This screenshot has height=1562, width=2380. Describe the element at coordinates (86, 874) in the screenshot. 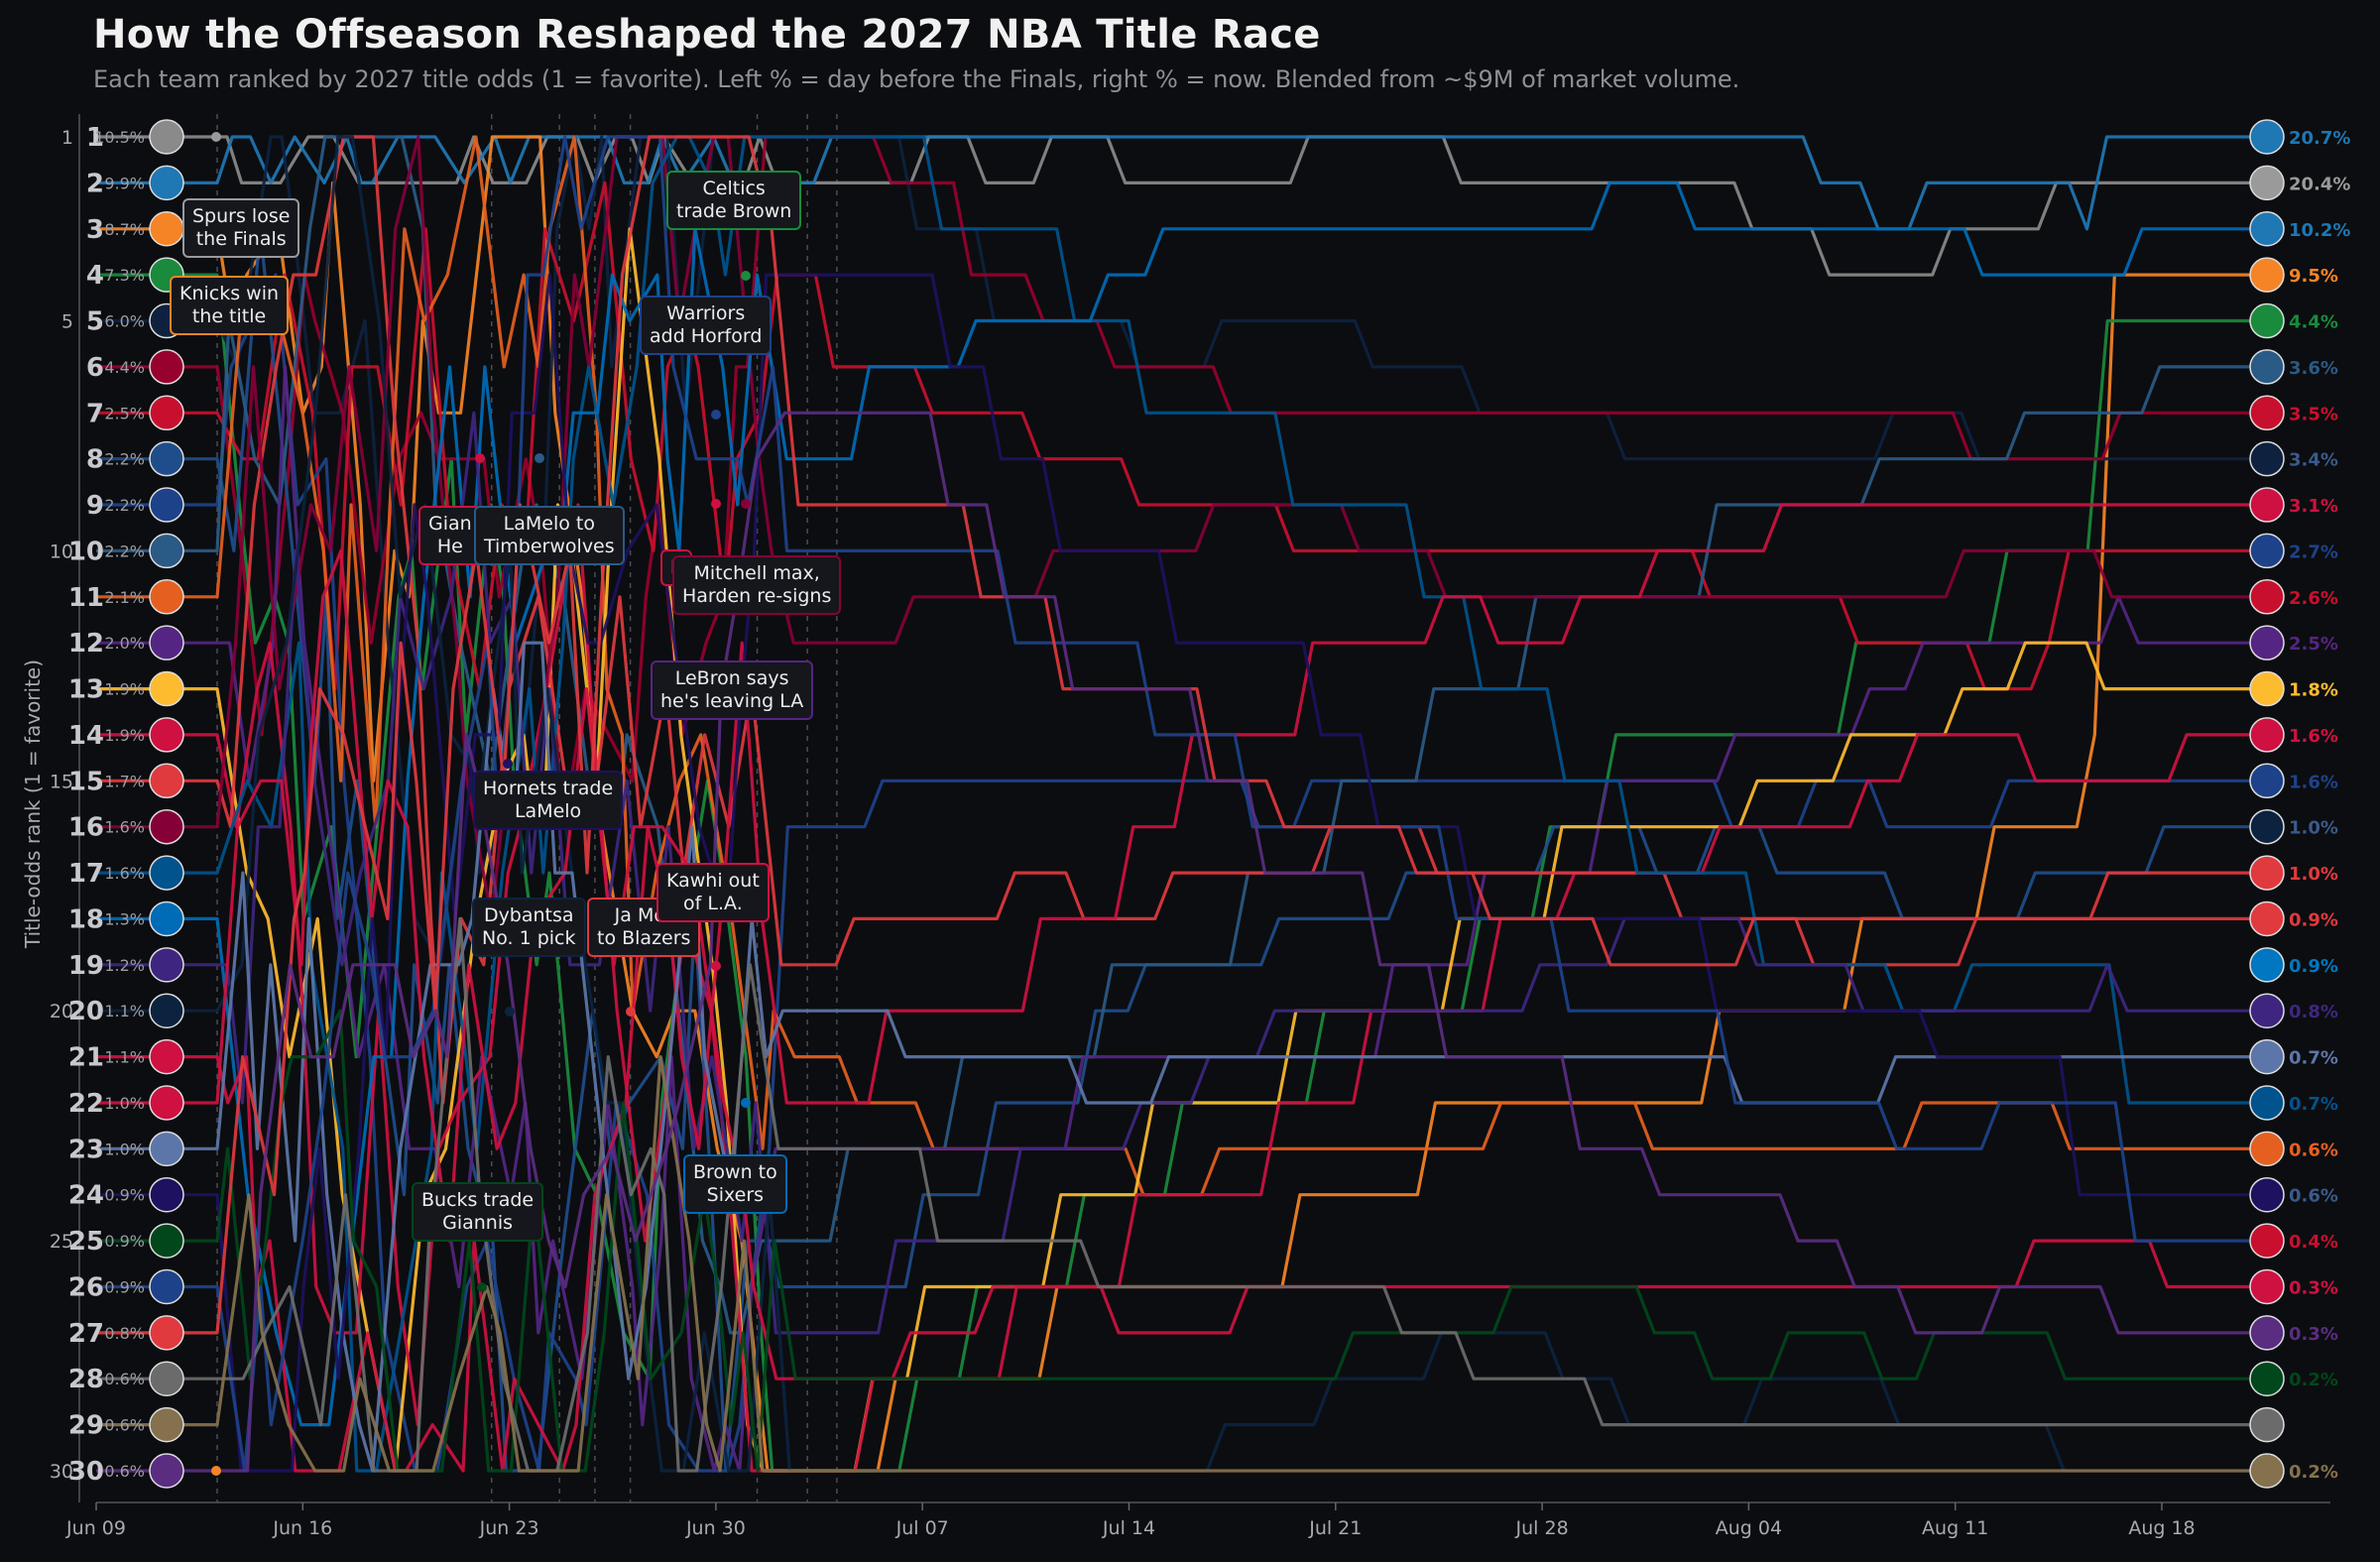

I see `rank-label: 17` at that location.